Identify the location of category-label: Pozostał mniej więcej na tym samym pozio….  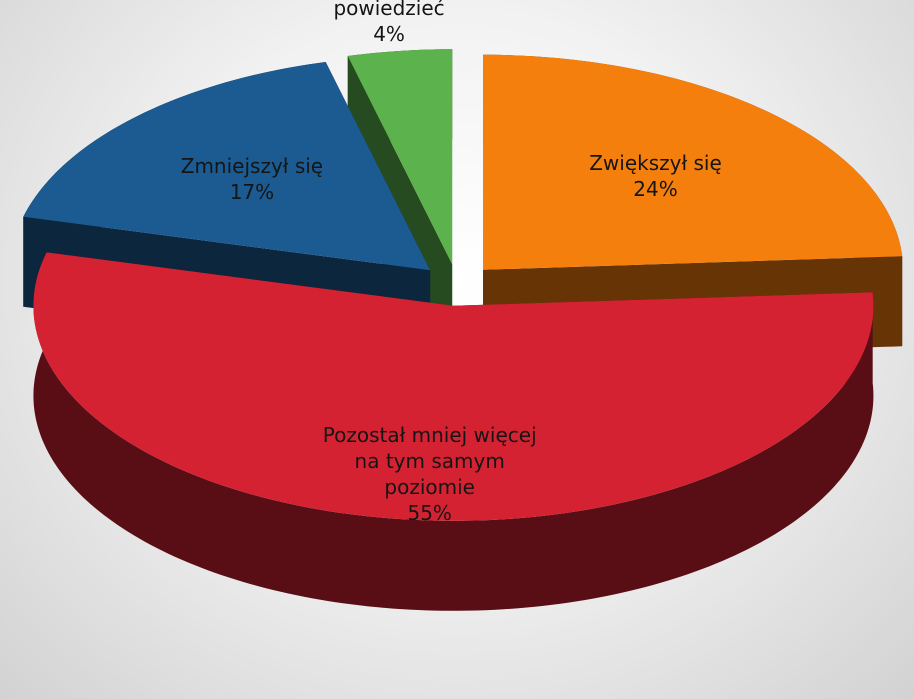
(429, 461).